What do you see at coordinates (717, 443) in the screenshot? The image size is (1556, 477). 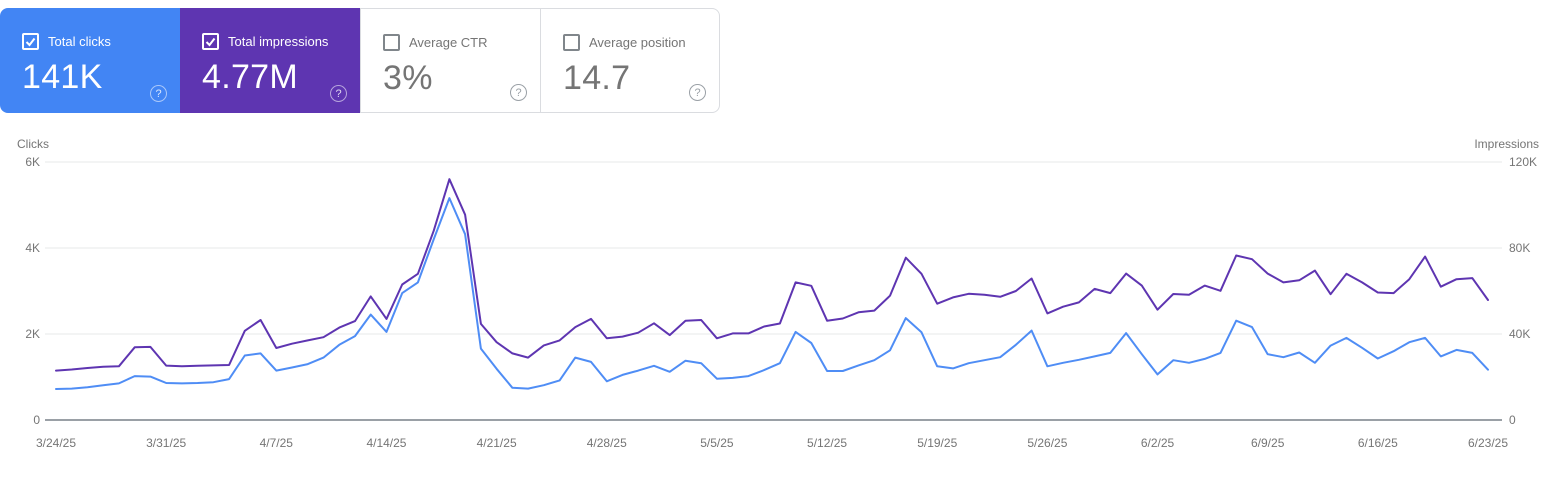 I see `x-axis-tick-label: 5/5/25` at bounding box center [717, 443].